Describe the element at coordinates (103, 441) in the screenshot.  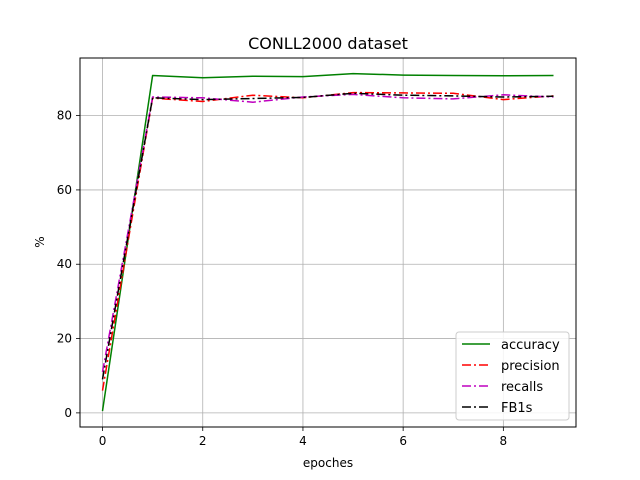
I see `x-tick-label: 0` at that location.